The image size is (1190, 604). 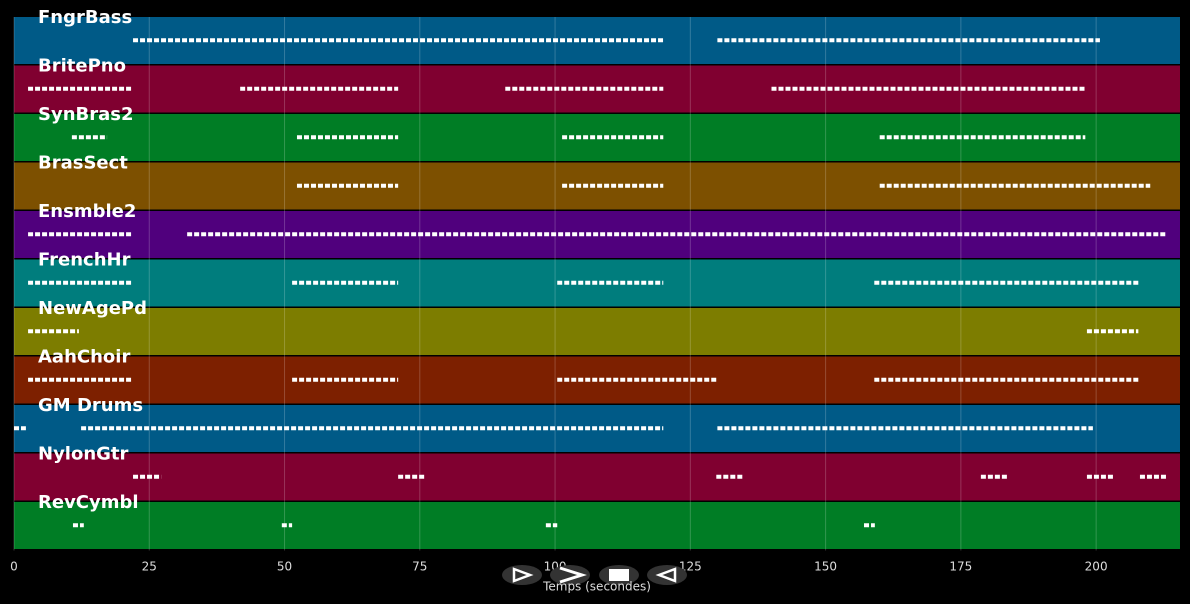 What do you see at coordinates (960, 567) in the screenshot?
I see `x-tick-label: 175` at bounding box center [960, 567].